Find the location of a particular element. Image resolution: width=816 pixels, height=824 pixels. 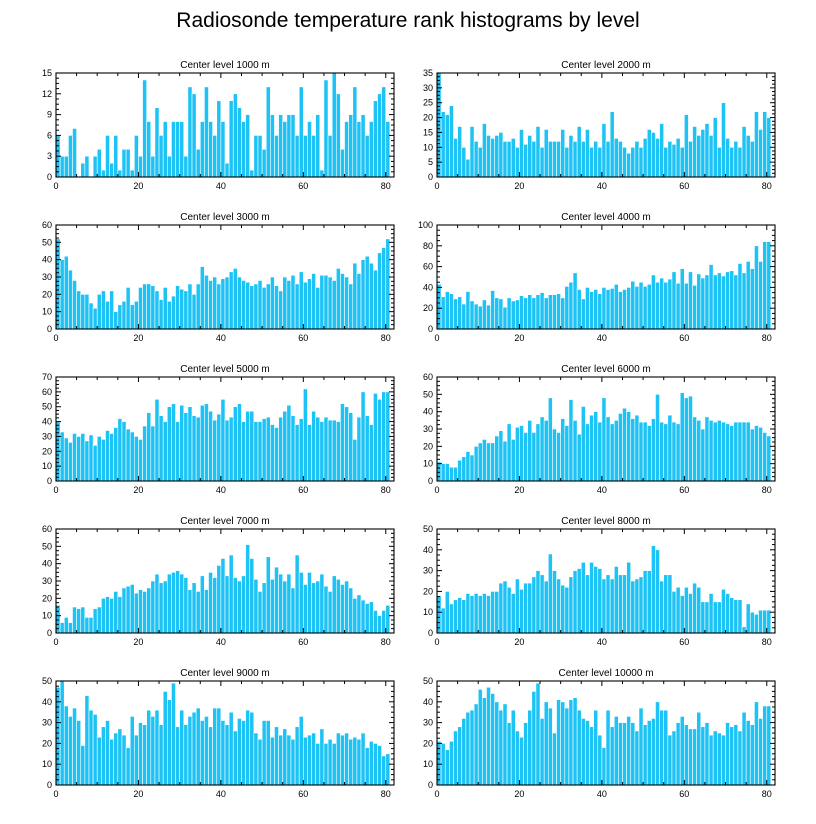

y-tick-label: 60 is located at coordinates (47, 529).